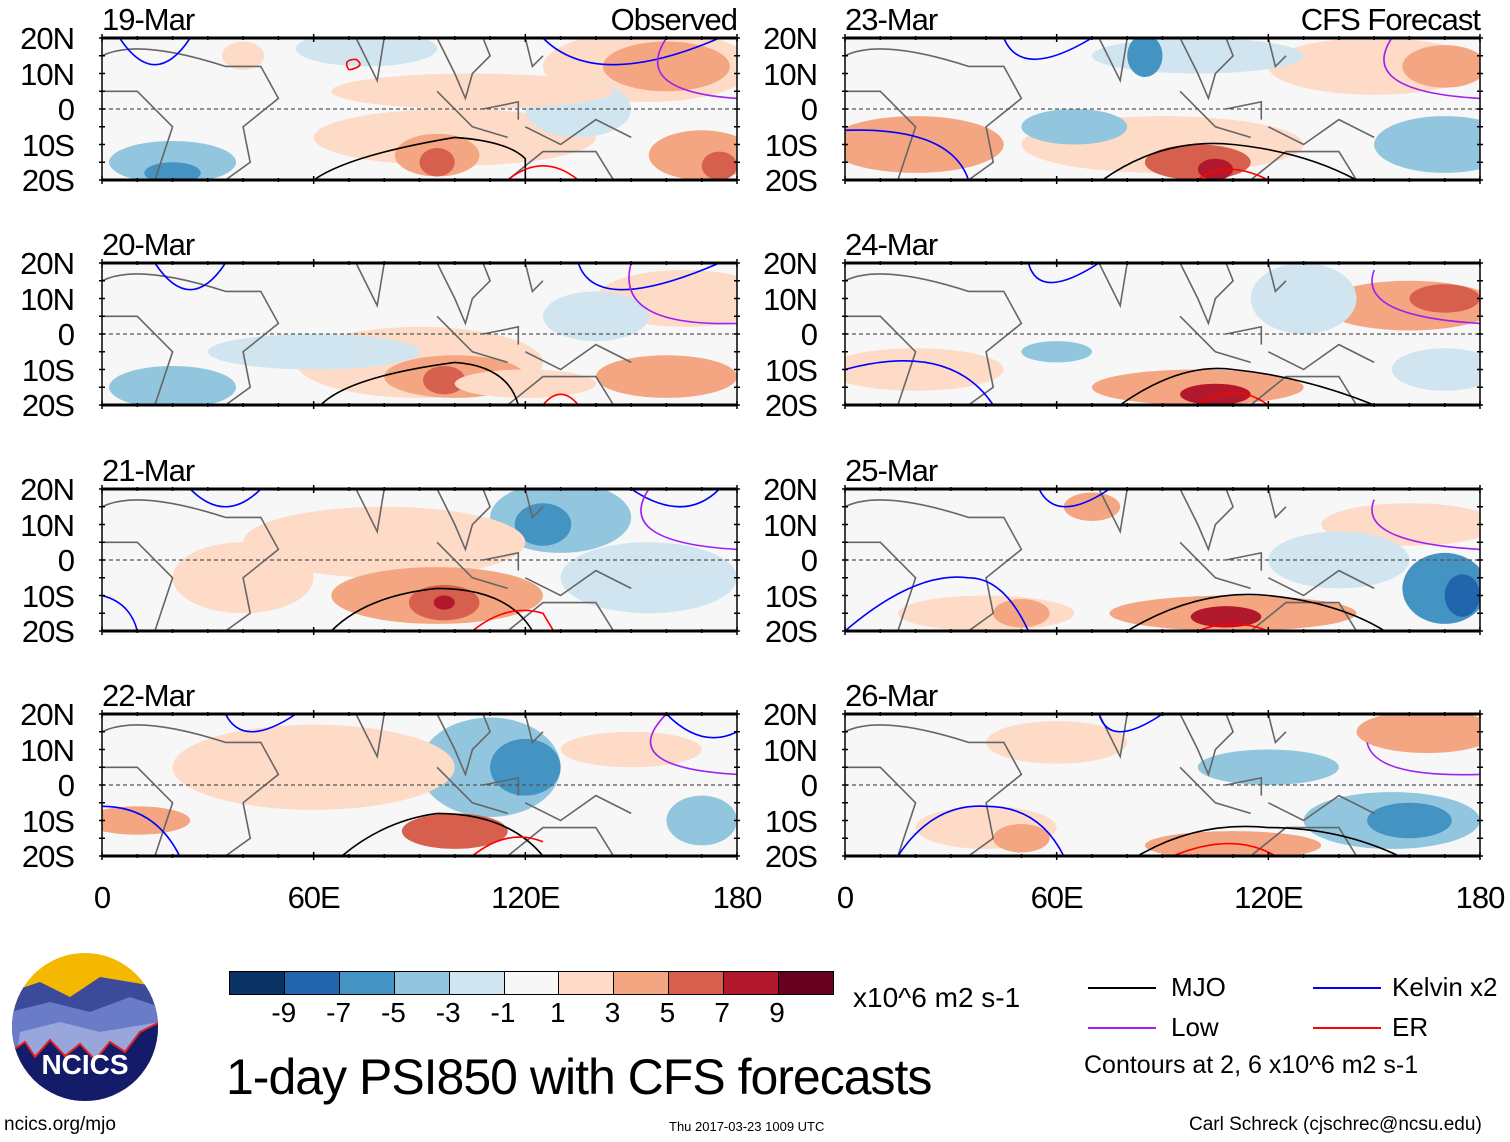  I want to click on legend-line-er, so click(1347, 1028).